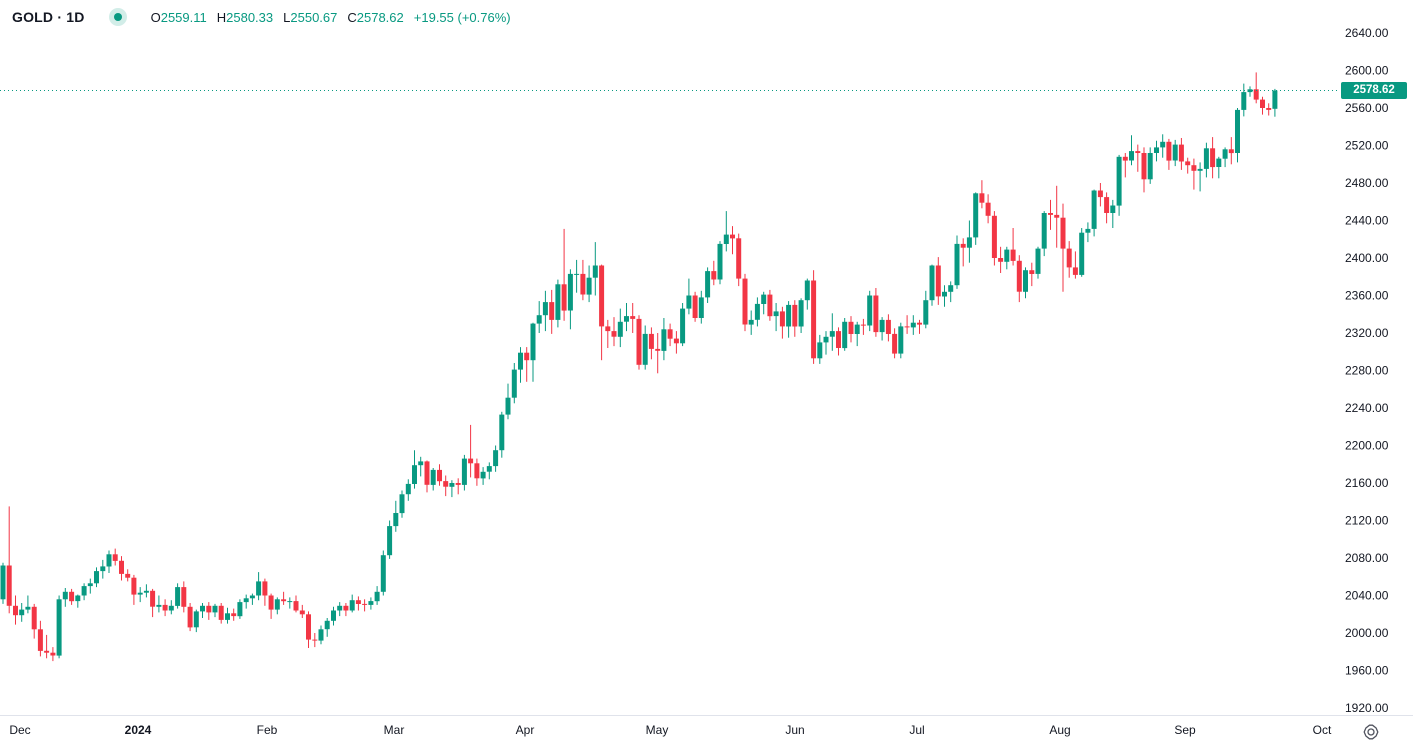  I want to click on price-scale-settings-button, so click(1371, 732).